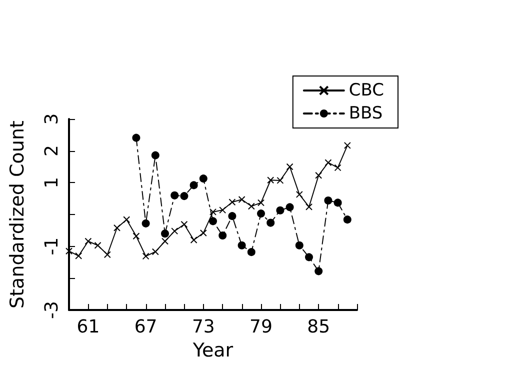 The image size is (525, 375). What do you see at coordinates (17, 214) in the screenshot?
I see `y-axis-title: Standardized Count` at bounding box center [17, 214].